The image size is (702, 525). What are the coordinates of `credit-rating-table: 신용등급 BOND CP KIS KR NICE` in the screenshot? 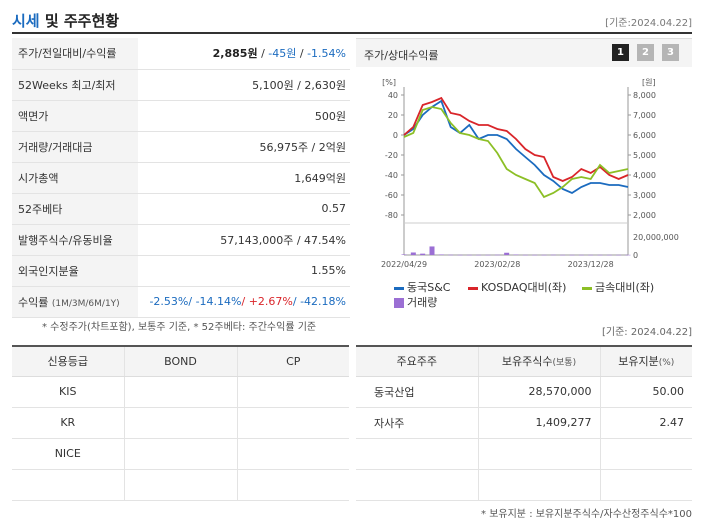 It's located at (180, 423).